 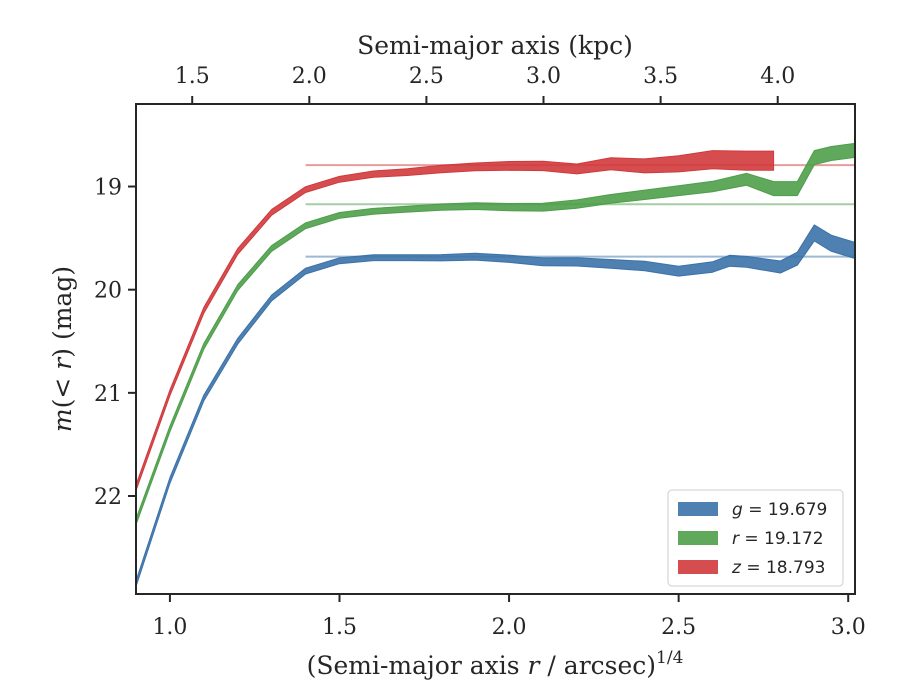 I want to click on y-tick-label: 22, so click(x=108, y=497).